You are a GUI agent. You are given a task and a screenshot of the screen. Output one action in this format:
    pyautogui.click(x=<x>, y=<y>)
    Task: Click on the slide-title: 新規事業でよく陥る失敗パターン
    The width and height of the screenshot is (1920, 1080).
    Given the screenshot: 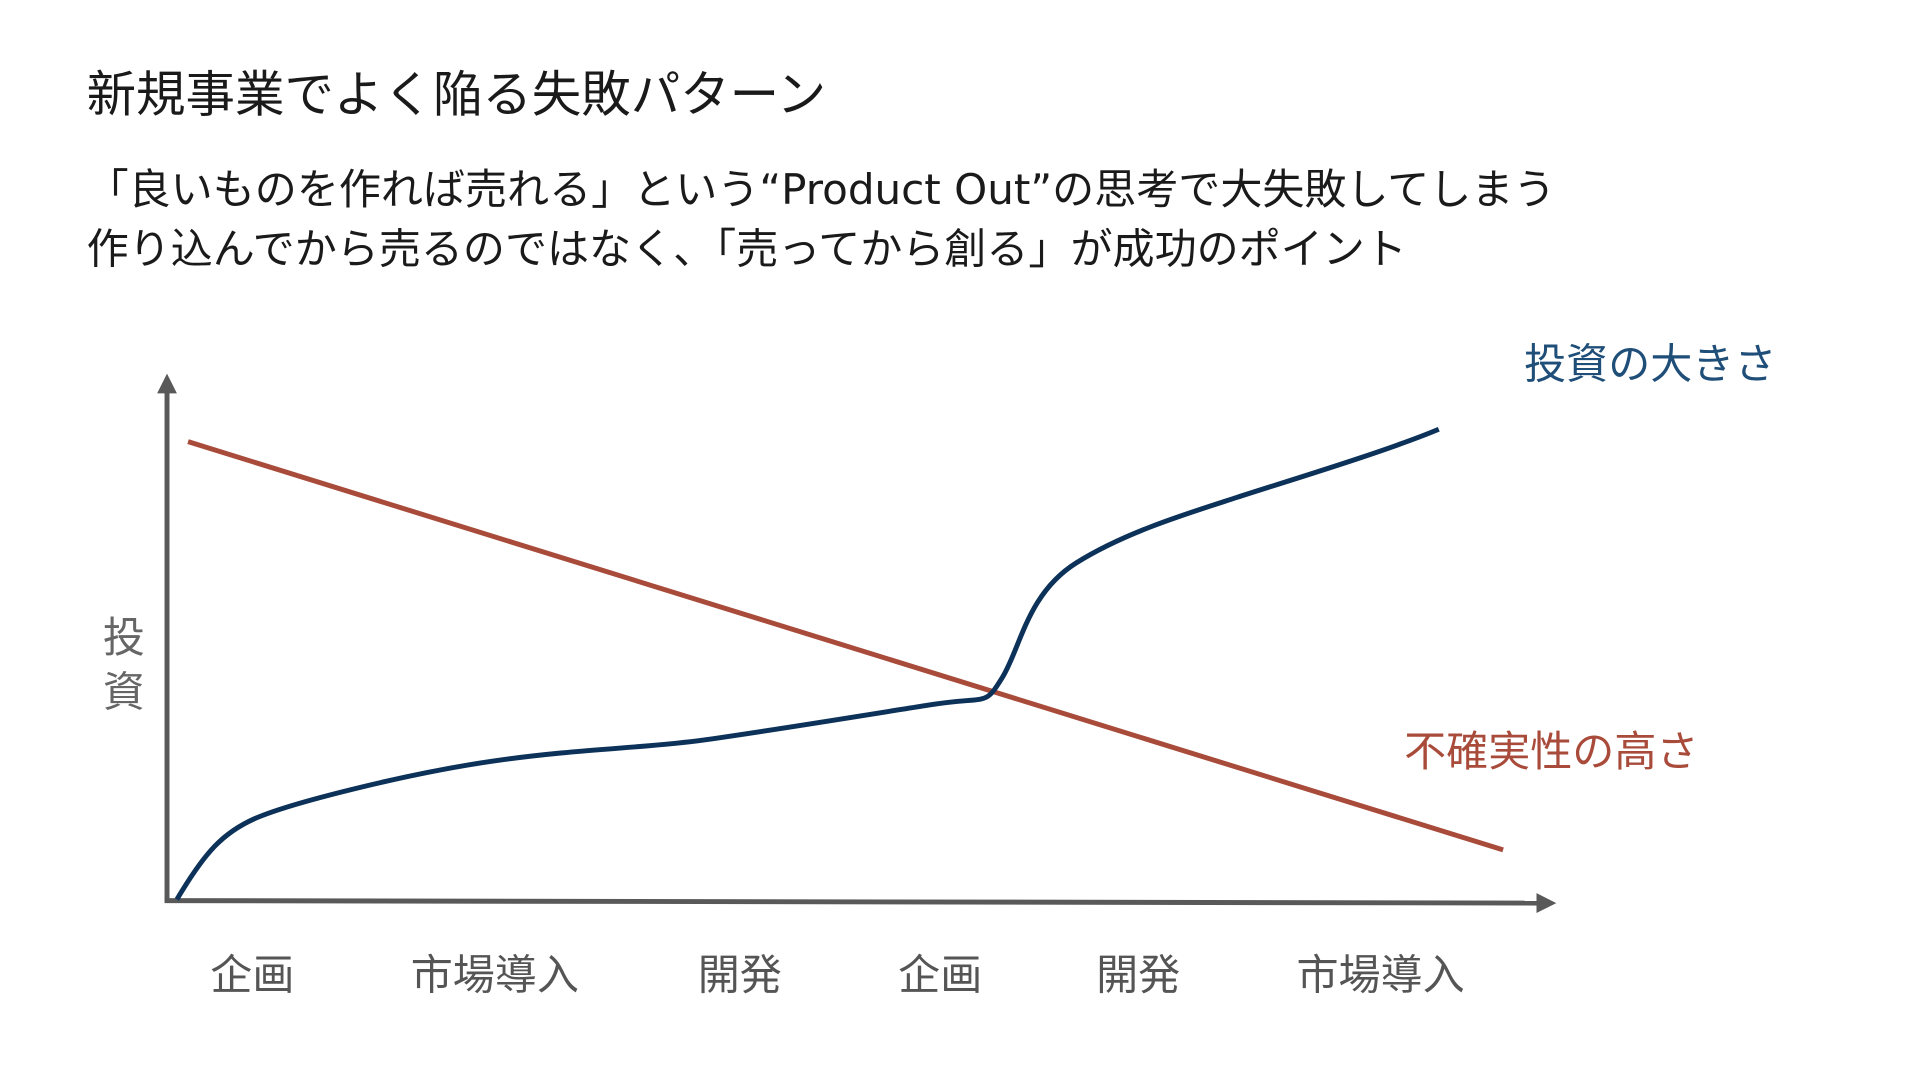 What is the action you would take?
    pyautogui.click(x=457, y=94)
    